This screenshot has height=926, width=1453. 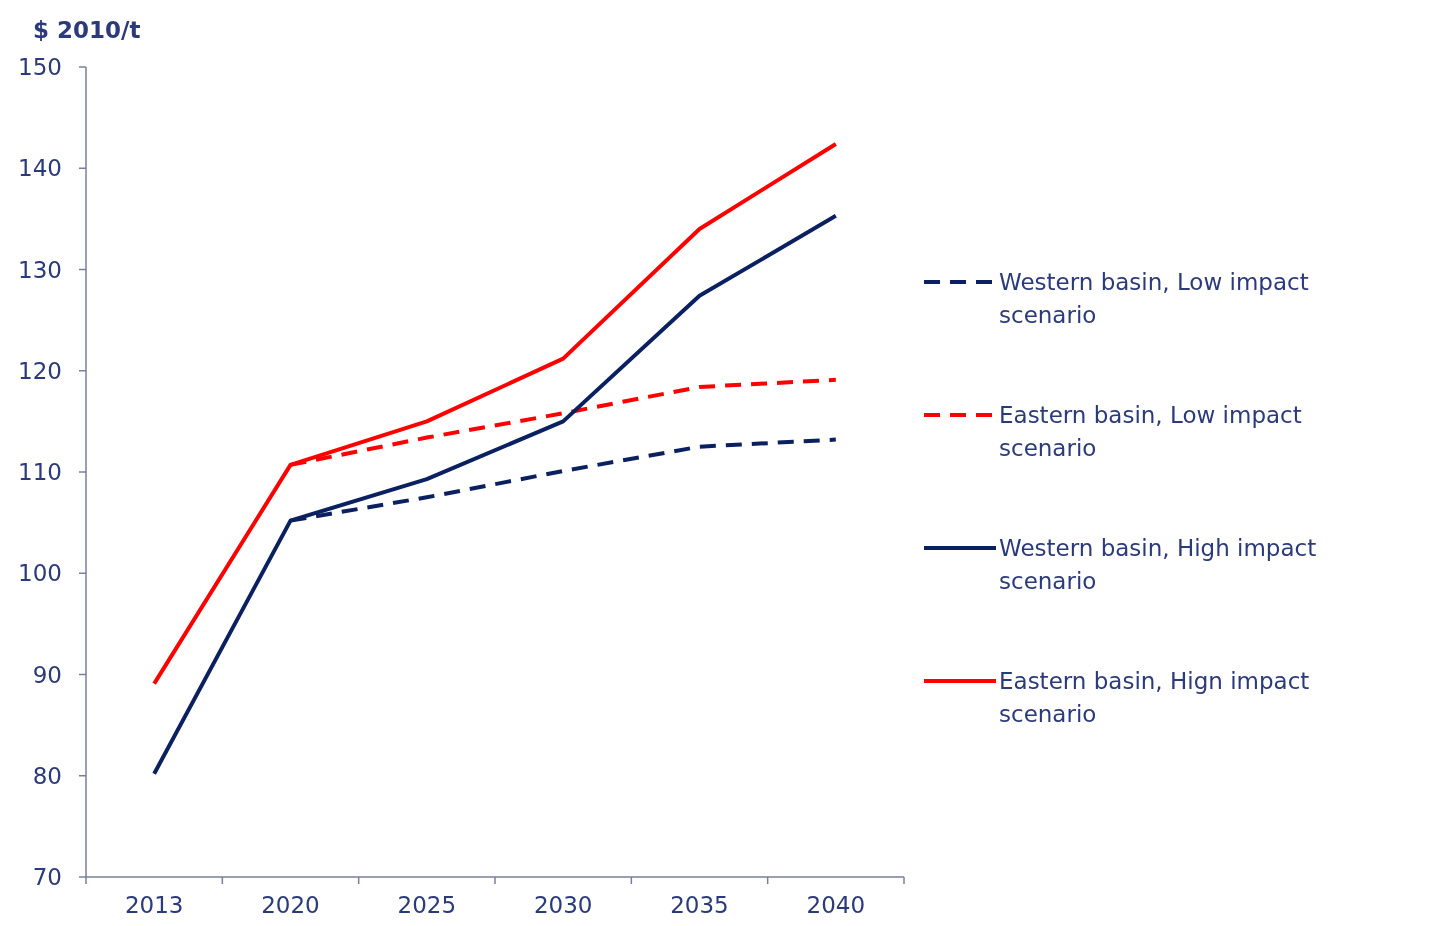 What do you see at coordinates (836, 905) in the screenshot?
I see `x-tick-label: 2040` at bounding box center [836, 905].